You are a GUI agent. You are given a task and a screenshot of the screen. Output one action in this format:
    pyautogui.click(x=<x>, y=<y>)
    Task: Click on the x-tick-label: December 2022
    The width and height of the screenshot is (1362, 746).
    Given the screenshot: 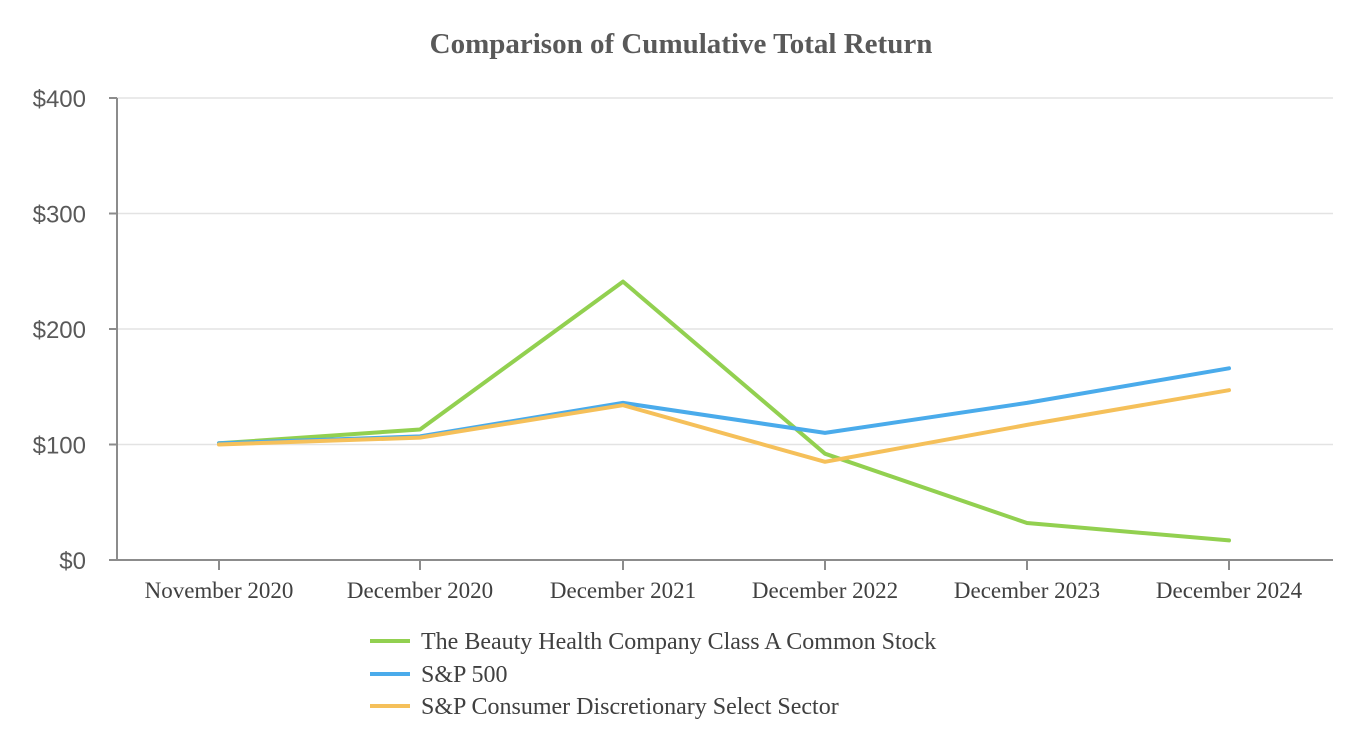 What is the action you would take?
    pyautogui.click(x=825, y=590)
    